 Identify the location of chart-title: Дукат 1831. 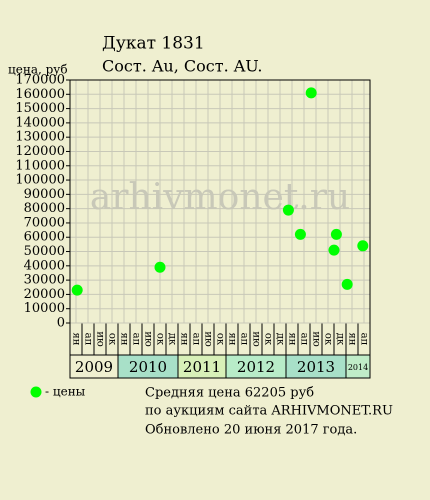
(153, 44).